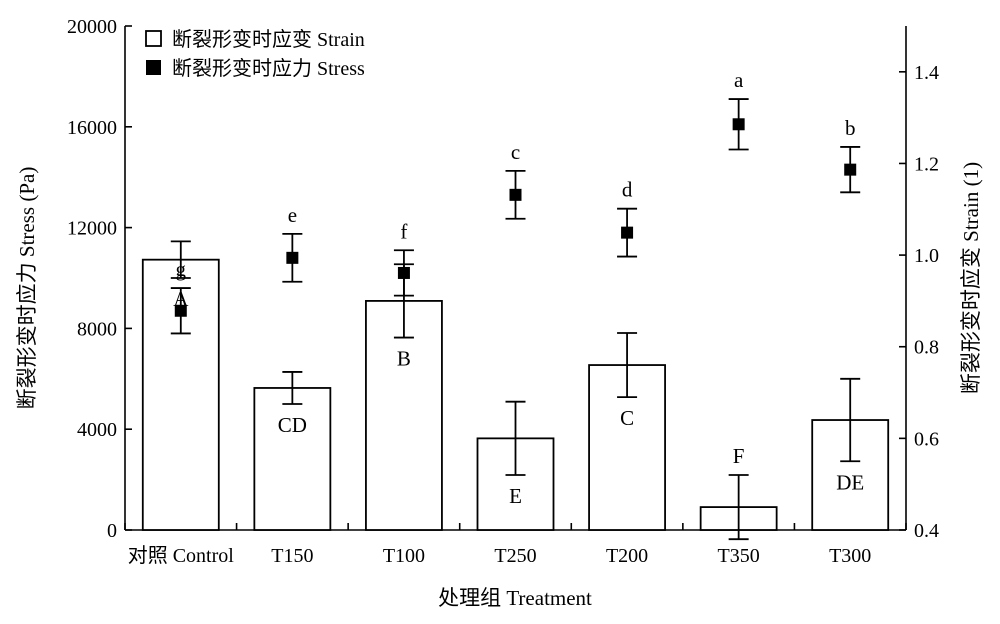 This screenshot has width=1000, height=624. I want to click on left-tick-label: 0, so click(112, 531).